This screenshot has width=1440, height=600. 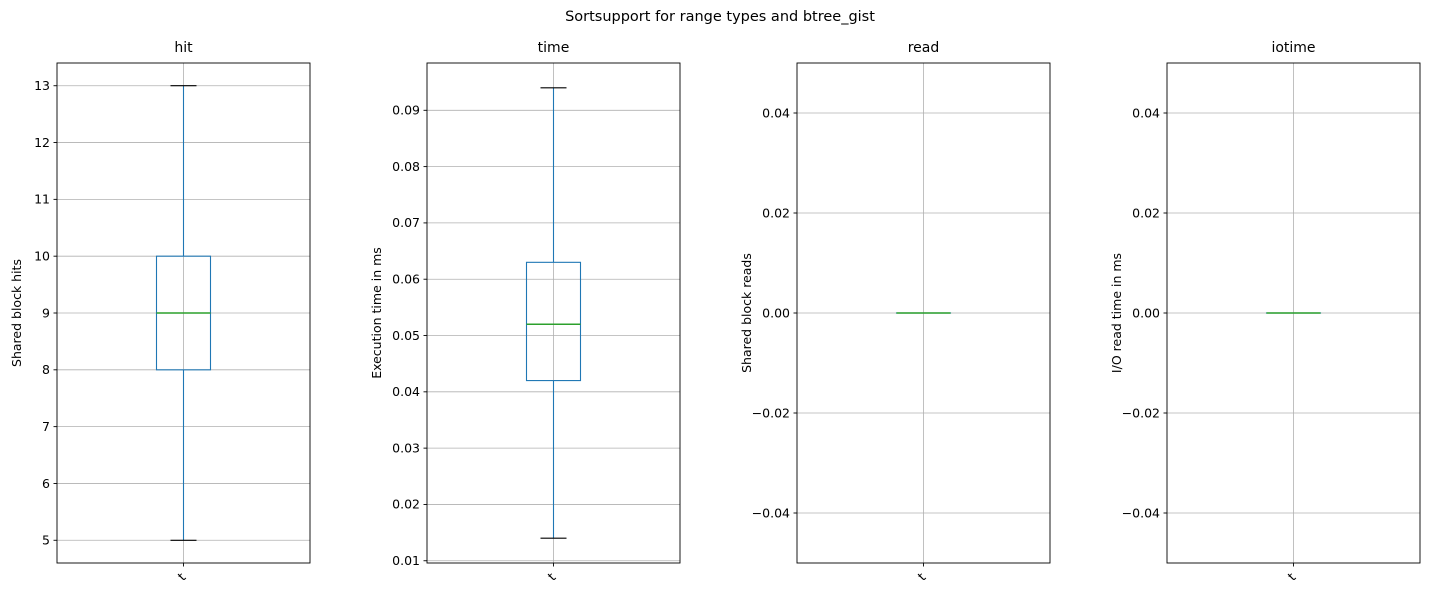 I want to click on subplot-title: iotime, so click(x=1293, y=48).